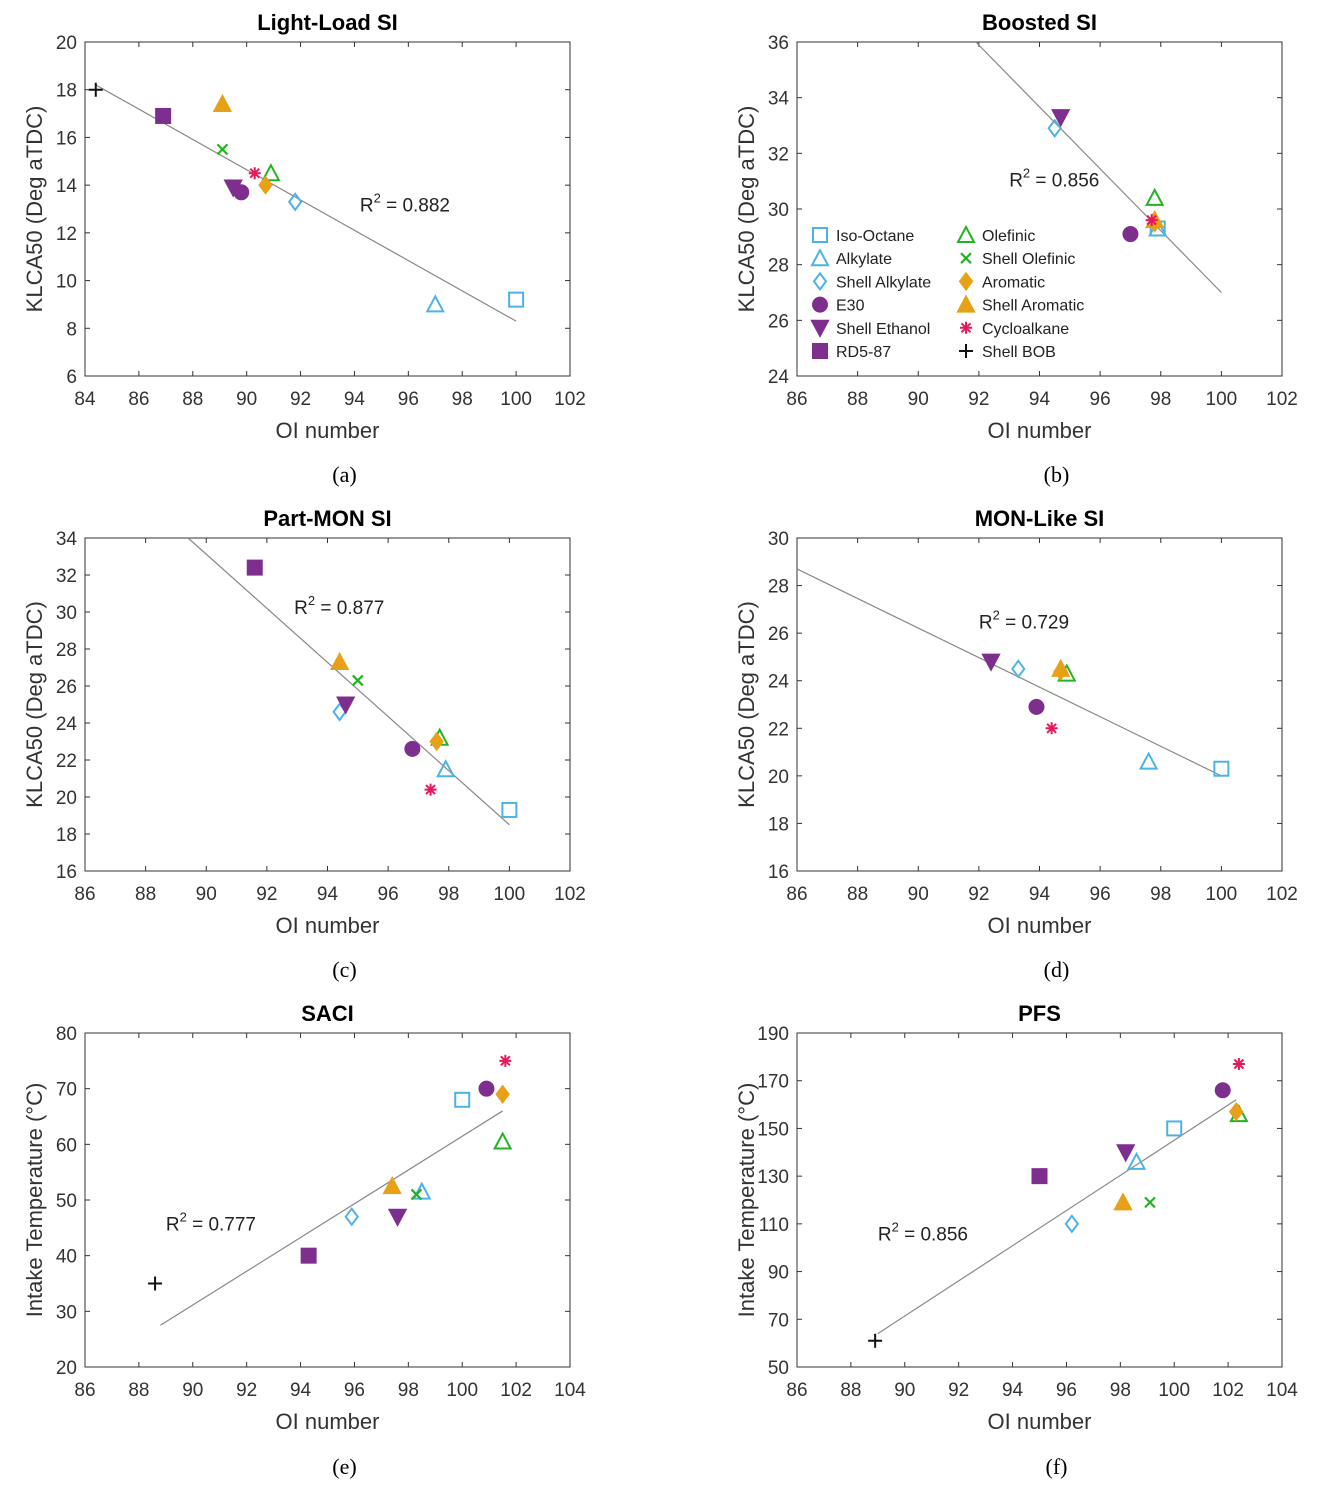 Image resolution: width=1321 pixels, height=1493 pixels. What do you see at coordinates (344, 474) in the screenshot?
I see `panel-caption: (a)` at bounding box center [344, 474].